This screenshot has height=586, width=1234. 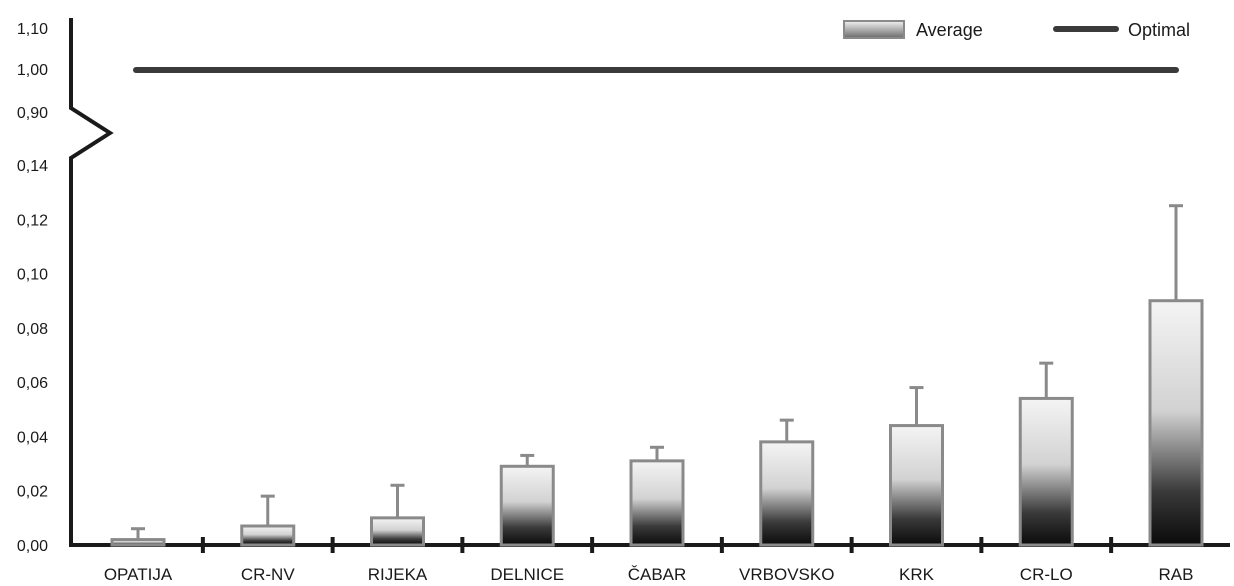 I want to click on x-category-label: OPATIJA, so click(x=138, y=574).